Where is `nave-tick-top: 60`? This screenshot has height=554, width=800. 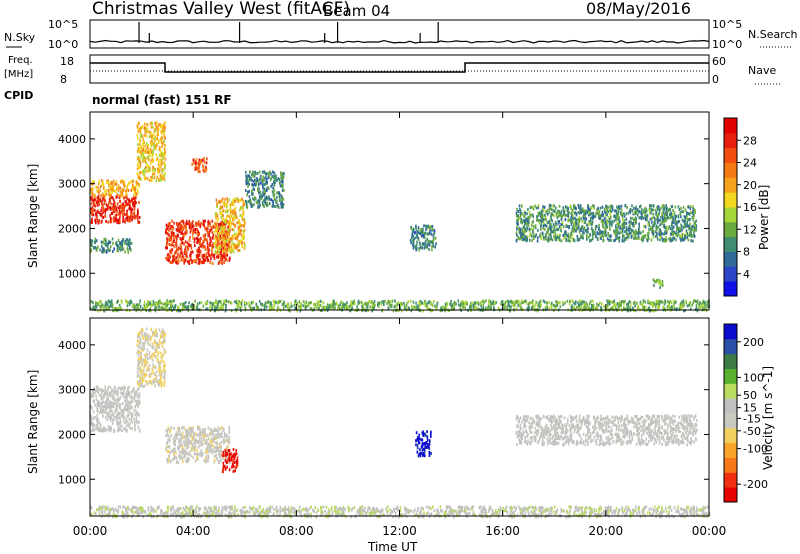
nave-tick-top: 60 is located at coordinates (719, 61).